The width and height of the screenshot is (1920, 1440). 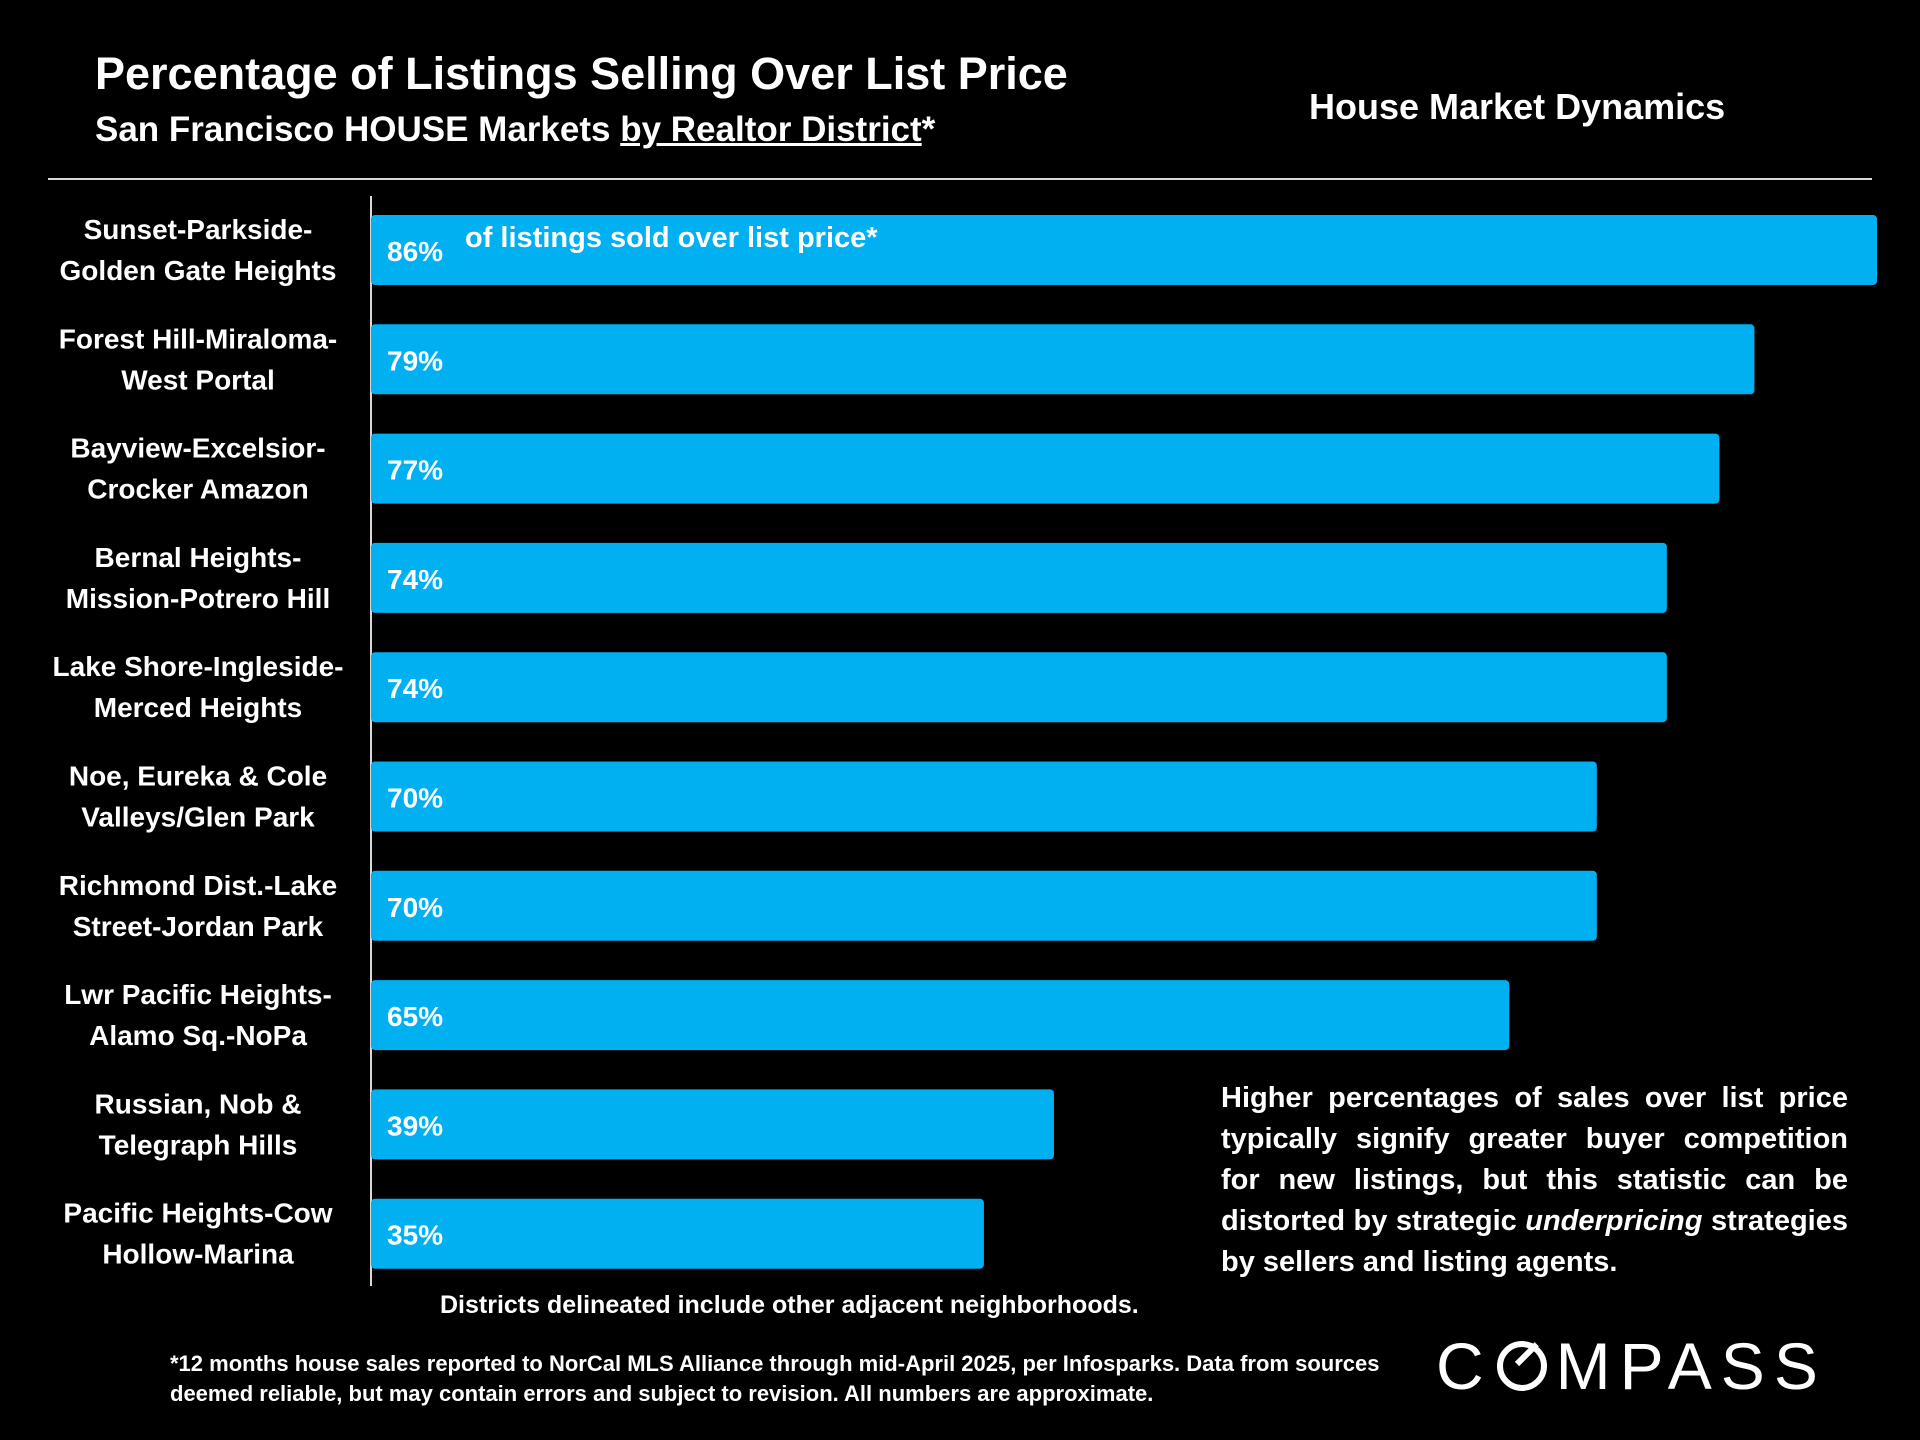 What do you see at coordinates (415, 1235) in the screenshot?
I see `bar-value-label: 35%` at bounding box center [415, 1235].